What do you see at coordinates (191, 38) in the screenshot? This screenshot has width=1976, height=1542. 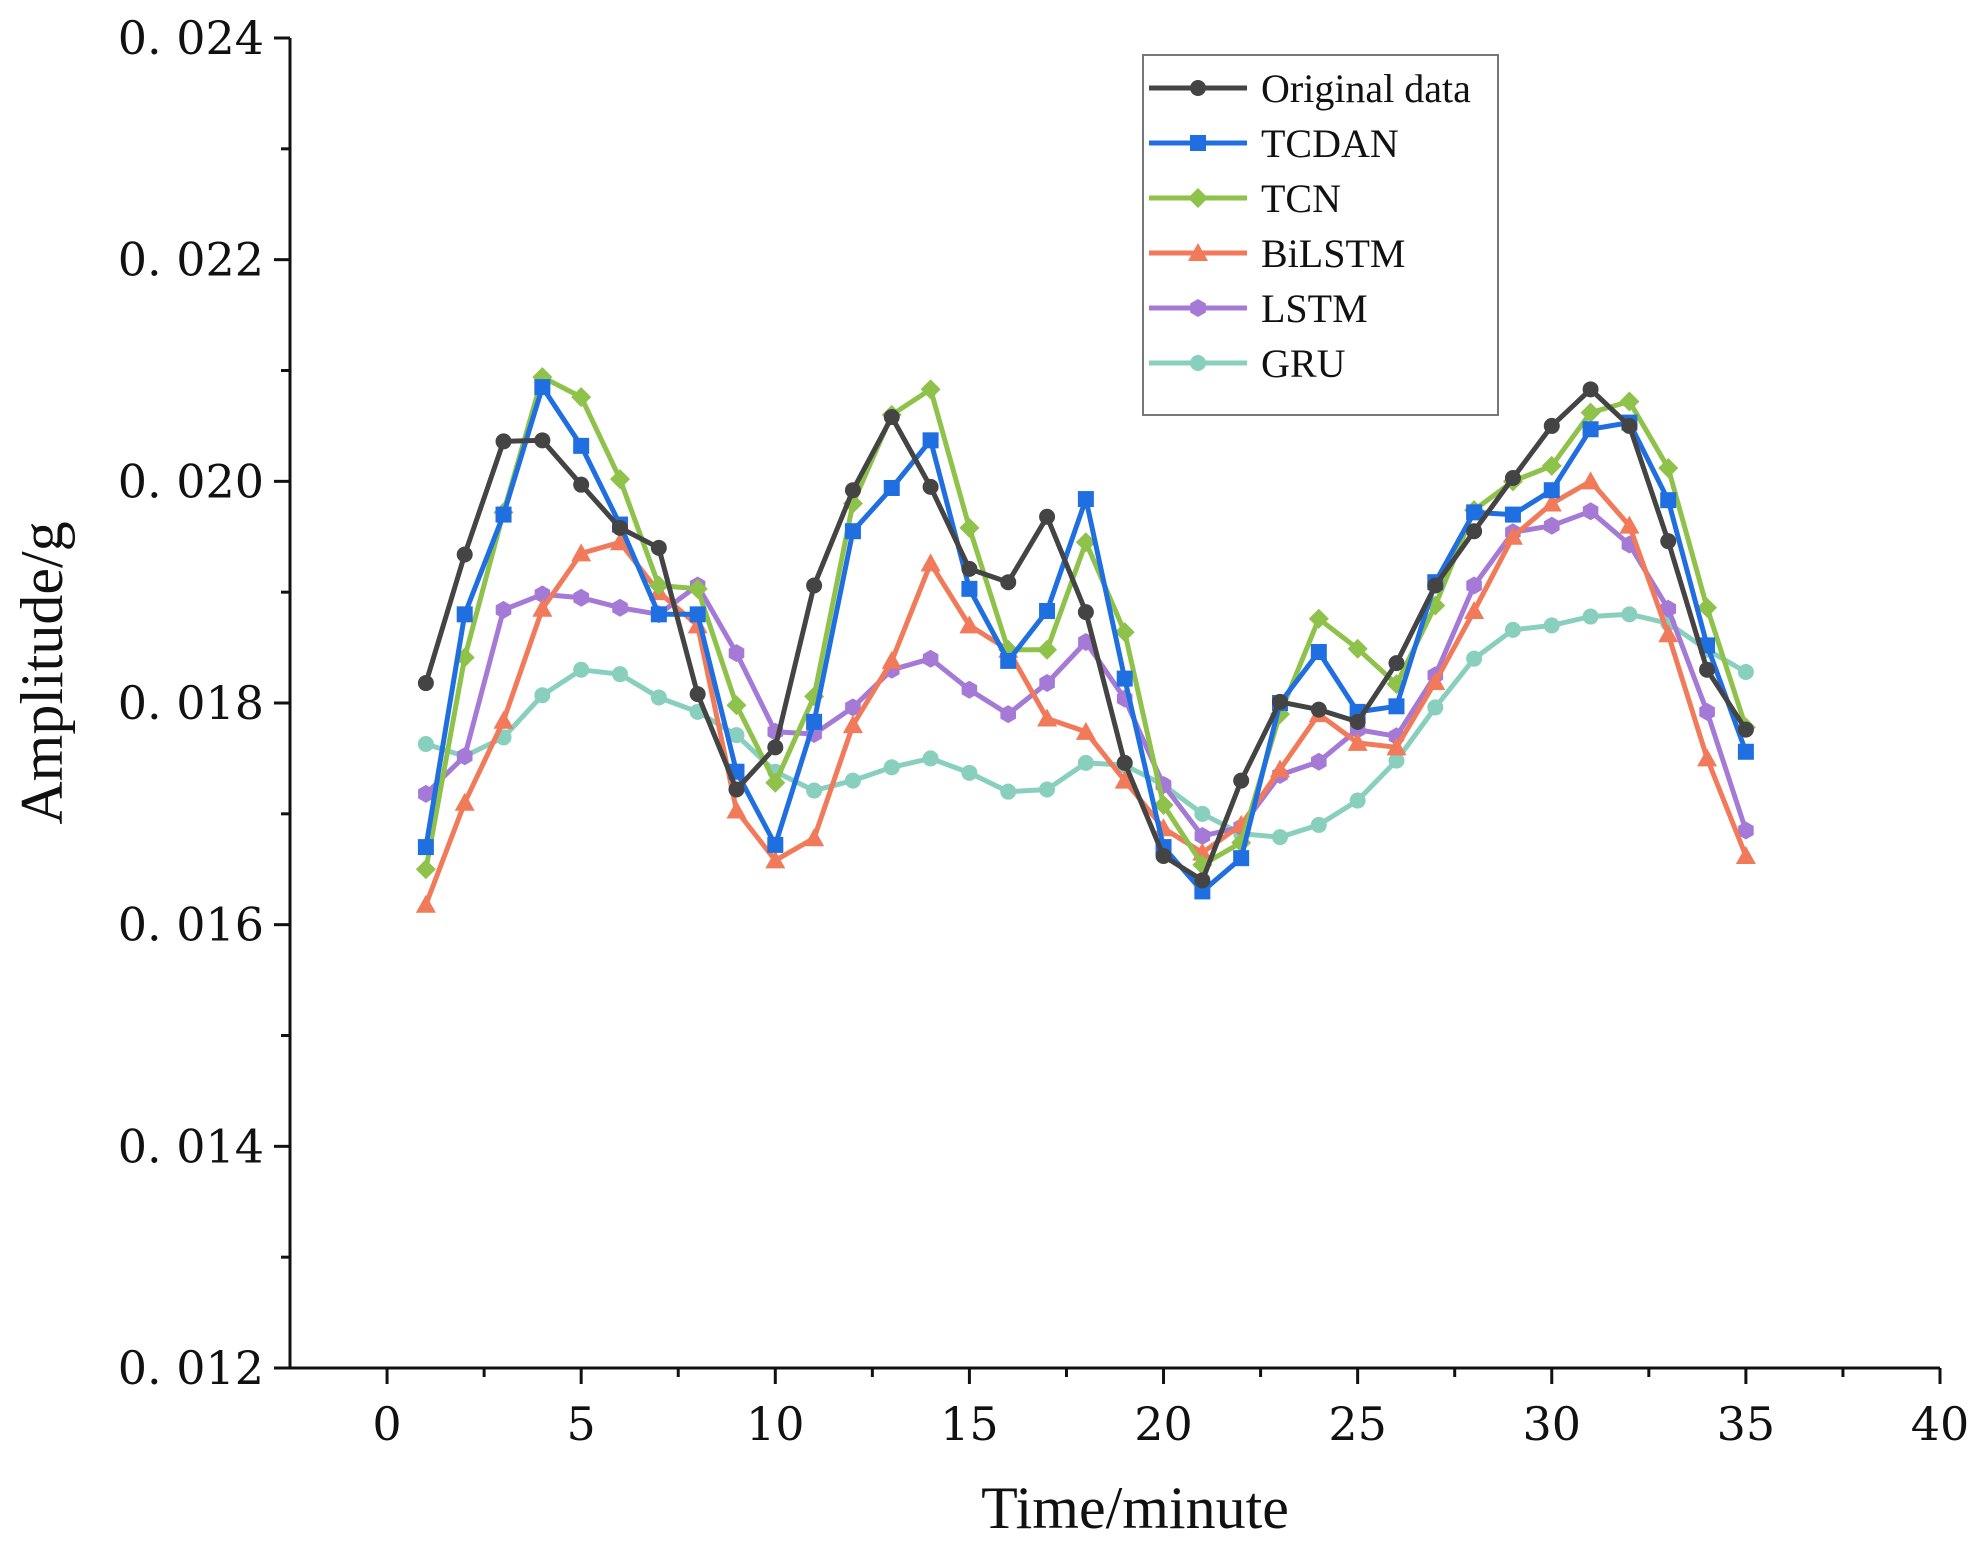 I see `y-tick-label: 0. 024` at bounding box center [191, 38].